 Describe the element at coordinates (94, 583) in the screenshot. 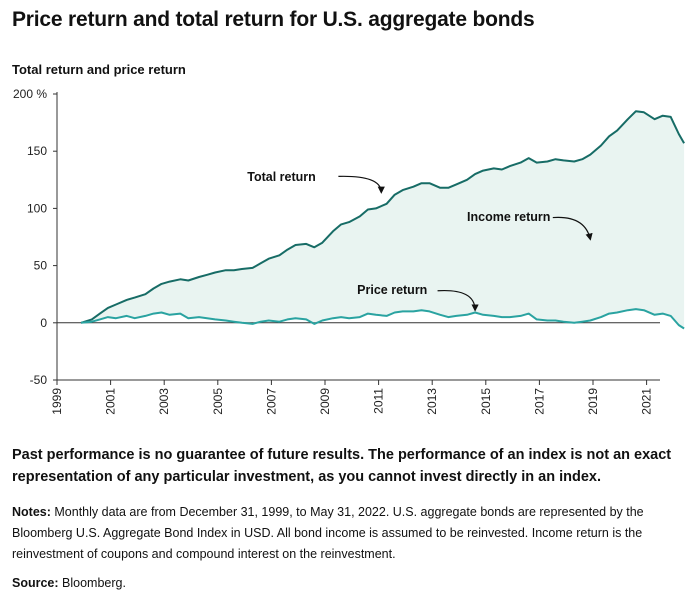

I see `source-body: Bloomberg.` at that location.